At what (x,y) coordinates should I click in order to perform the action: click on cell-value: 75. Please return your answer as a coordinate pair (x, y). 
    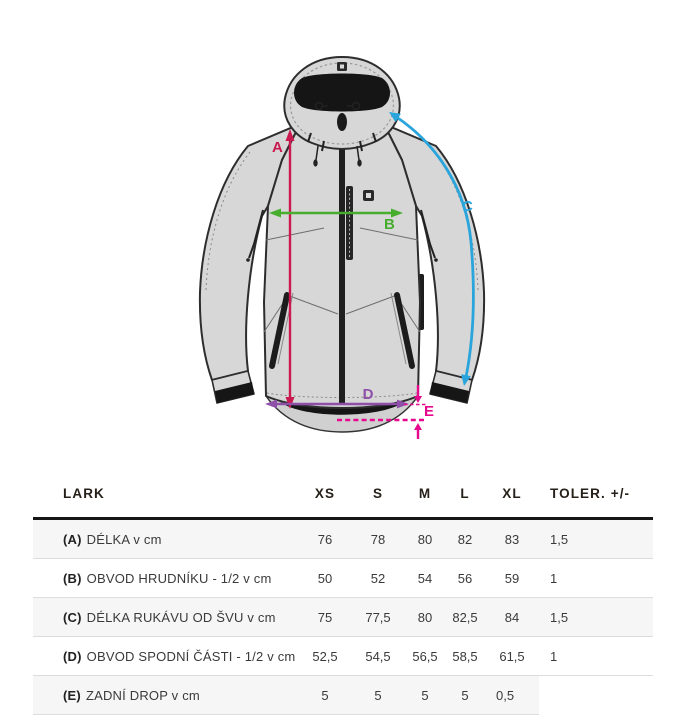
    Looking at the image, I should click on (325, 617).